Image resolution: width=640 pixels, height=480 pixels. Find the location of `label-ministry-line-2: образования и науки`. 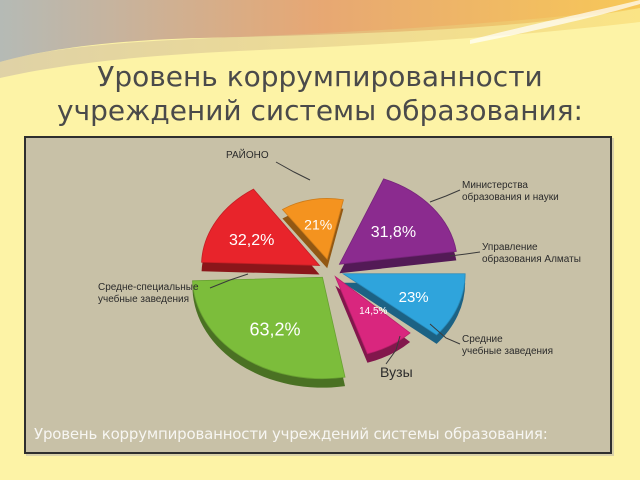

label-ministry-line-2: образования и науки is located at coordinates (510, 197).